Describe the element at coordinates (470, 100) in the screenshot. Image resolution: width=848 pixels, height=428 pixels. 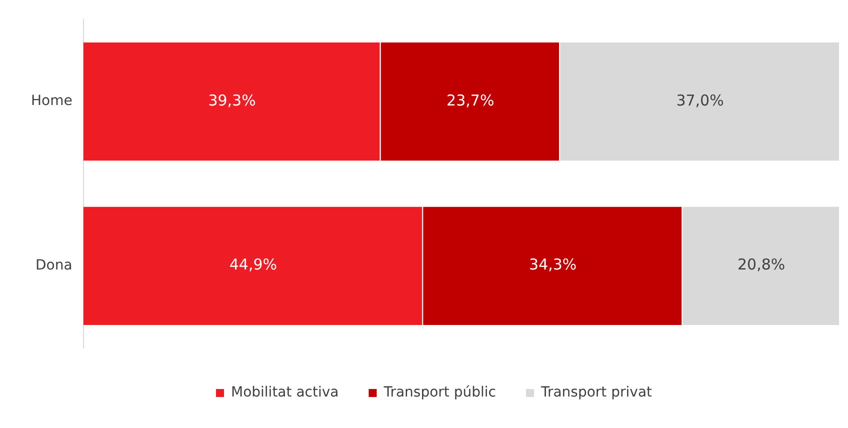
I see `data-label: 23,7%` at that location.